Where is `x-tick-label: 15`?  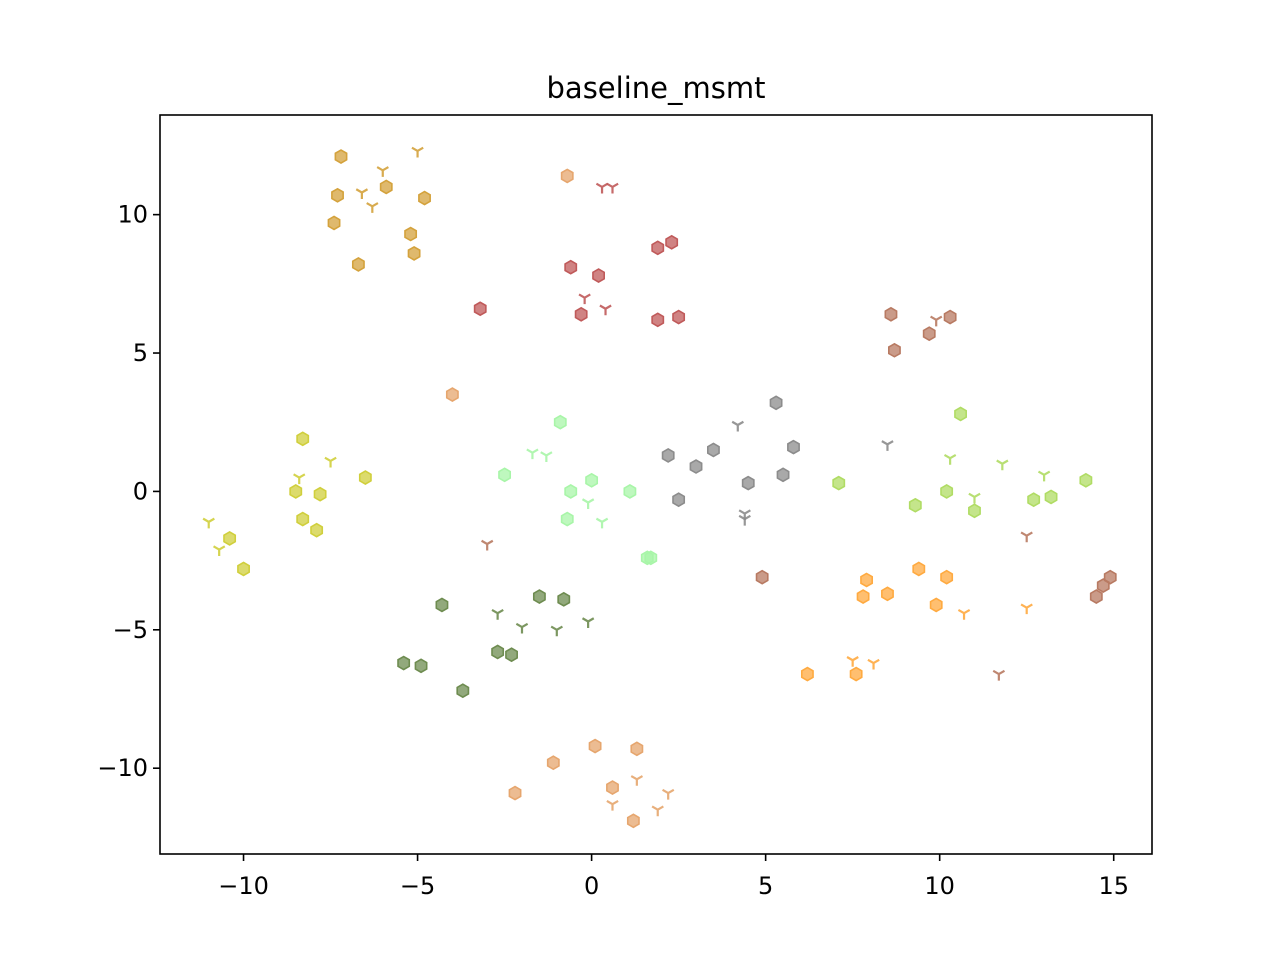
x-tick-label: 15 is located at coordinates (1113, 886).